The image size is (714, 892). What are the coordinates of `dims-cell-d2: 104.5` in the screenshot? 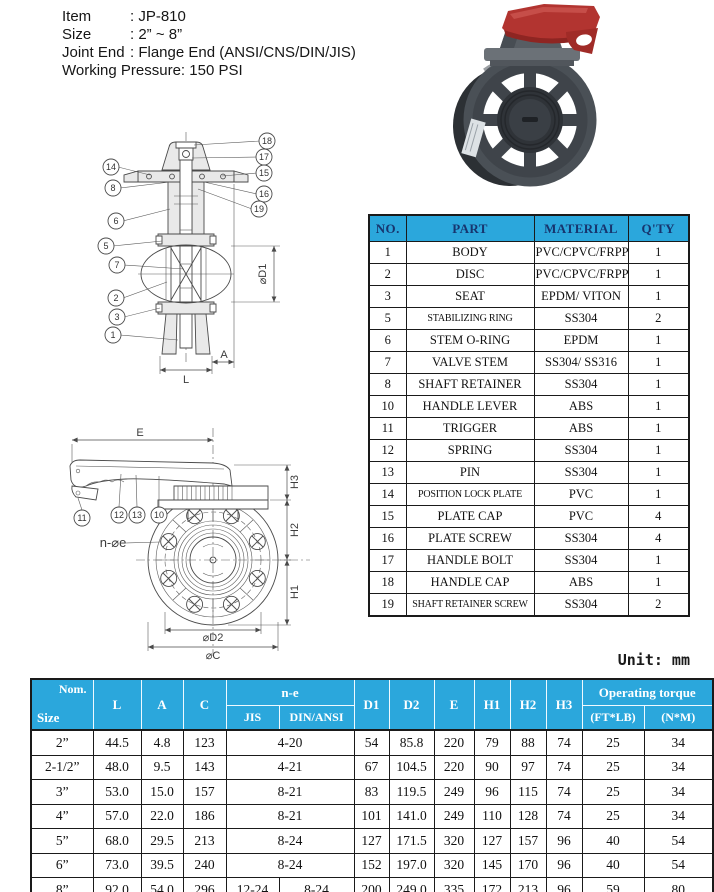 It's located at (411, 767).